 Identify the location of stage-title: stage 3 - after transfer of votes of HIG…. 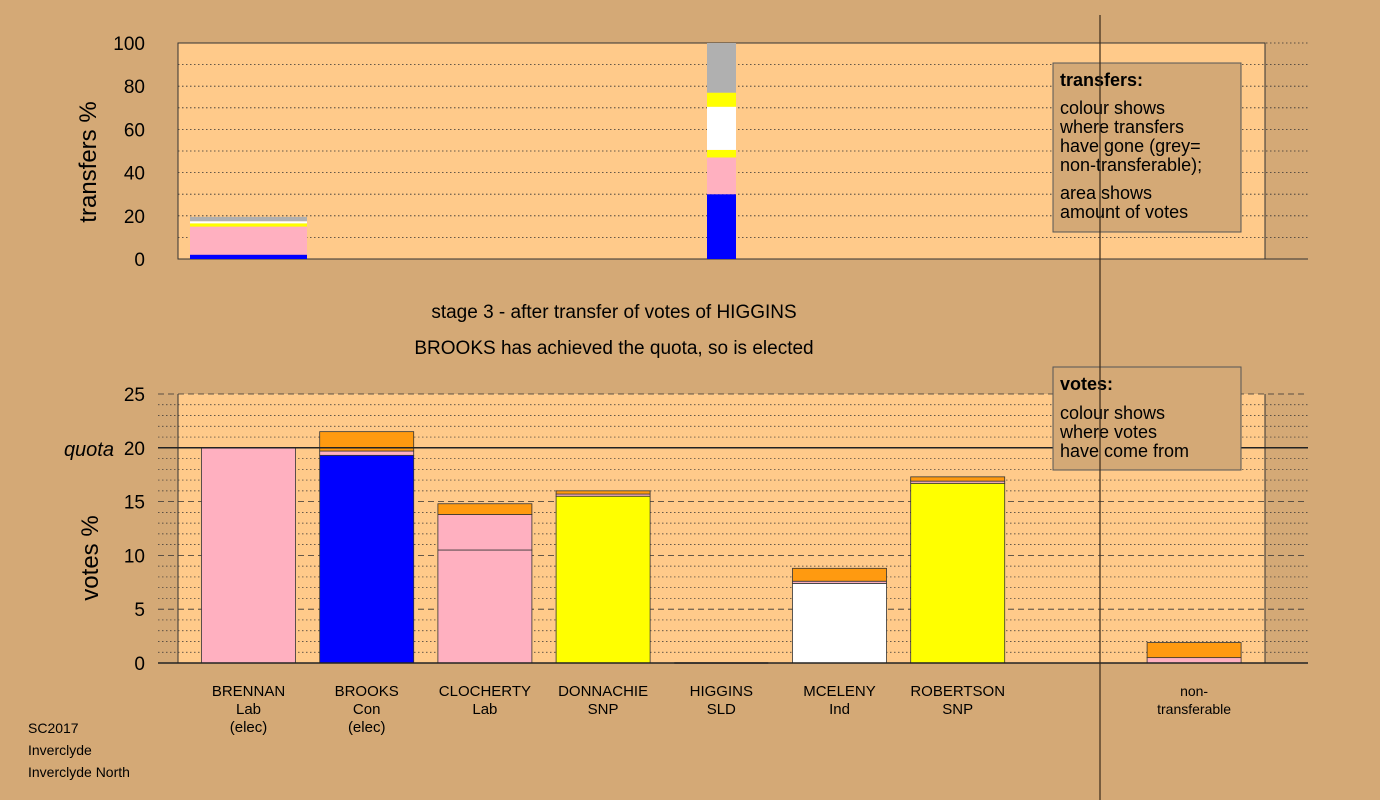
(613, 312).